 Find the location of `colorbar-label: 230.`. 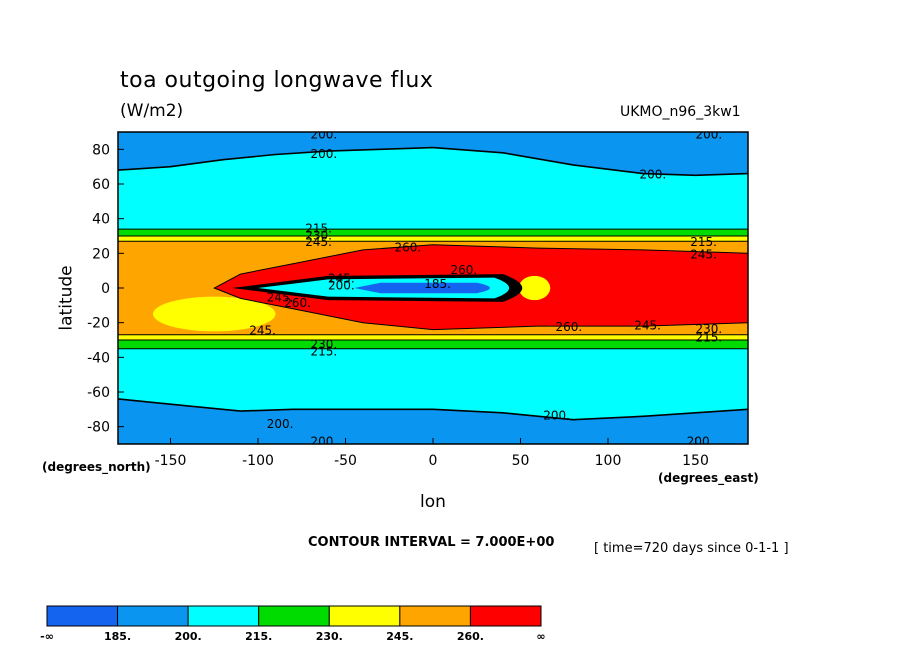

colorbar-label: 230. is located at coordinates (329, 636).